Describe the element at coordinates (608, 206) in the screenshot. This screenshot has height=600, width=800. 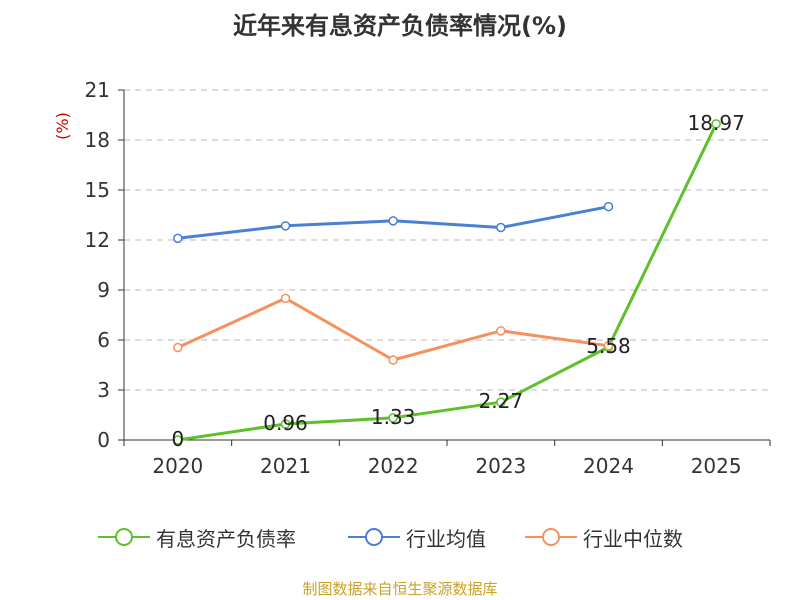
I see `data-point-1-2024` at that location.